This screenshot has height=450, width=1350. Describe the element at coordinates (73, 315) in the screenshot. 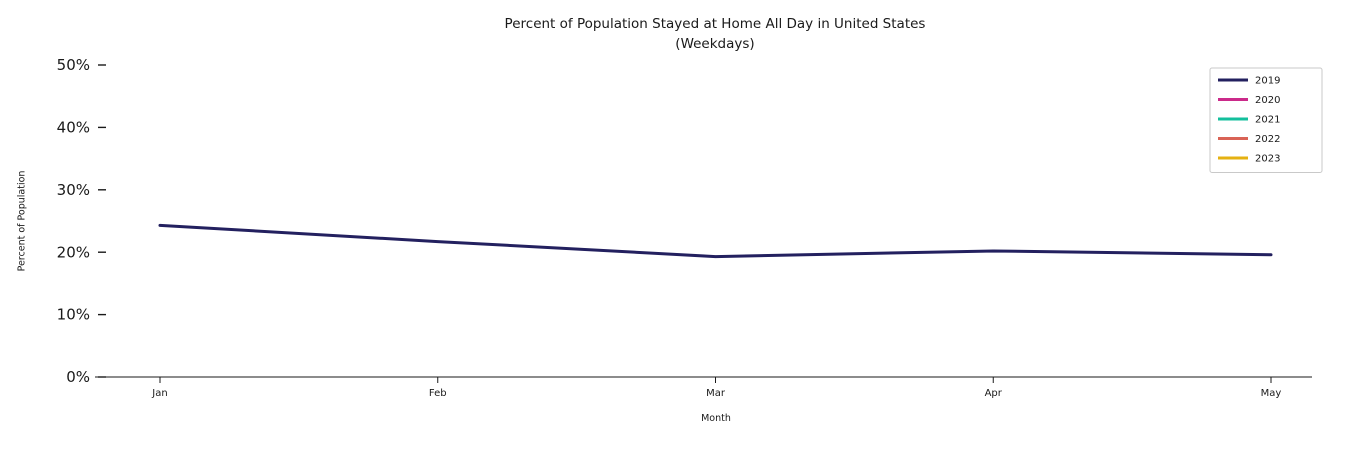

I see `y-tick-label: 10%` at that location.